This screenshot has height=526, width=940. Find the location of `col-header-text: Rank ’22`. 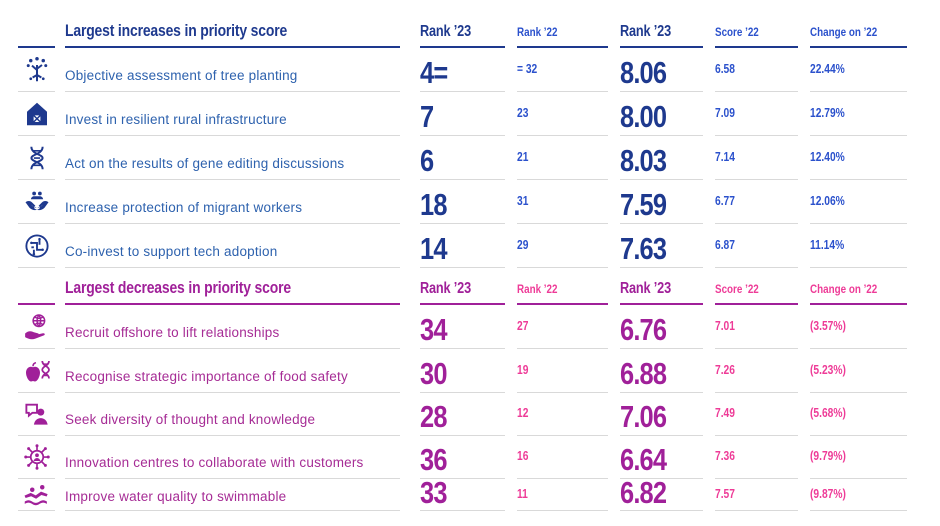

col-header-text: Rank ’22 is located at coordinates (537, 32).